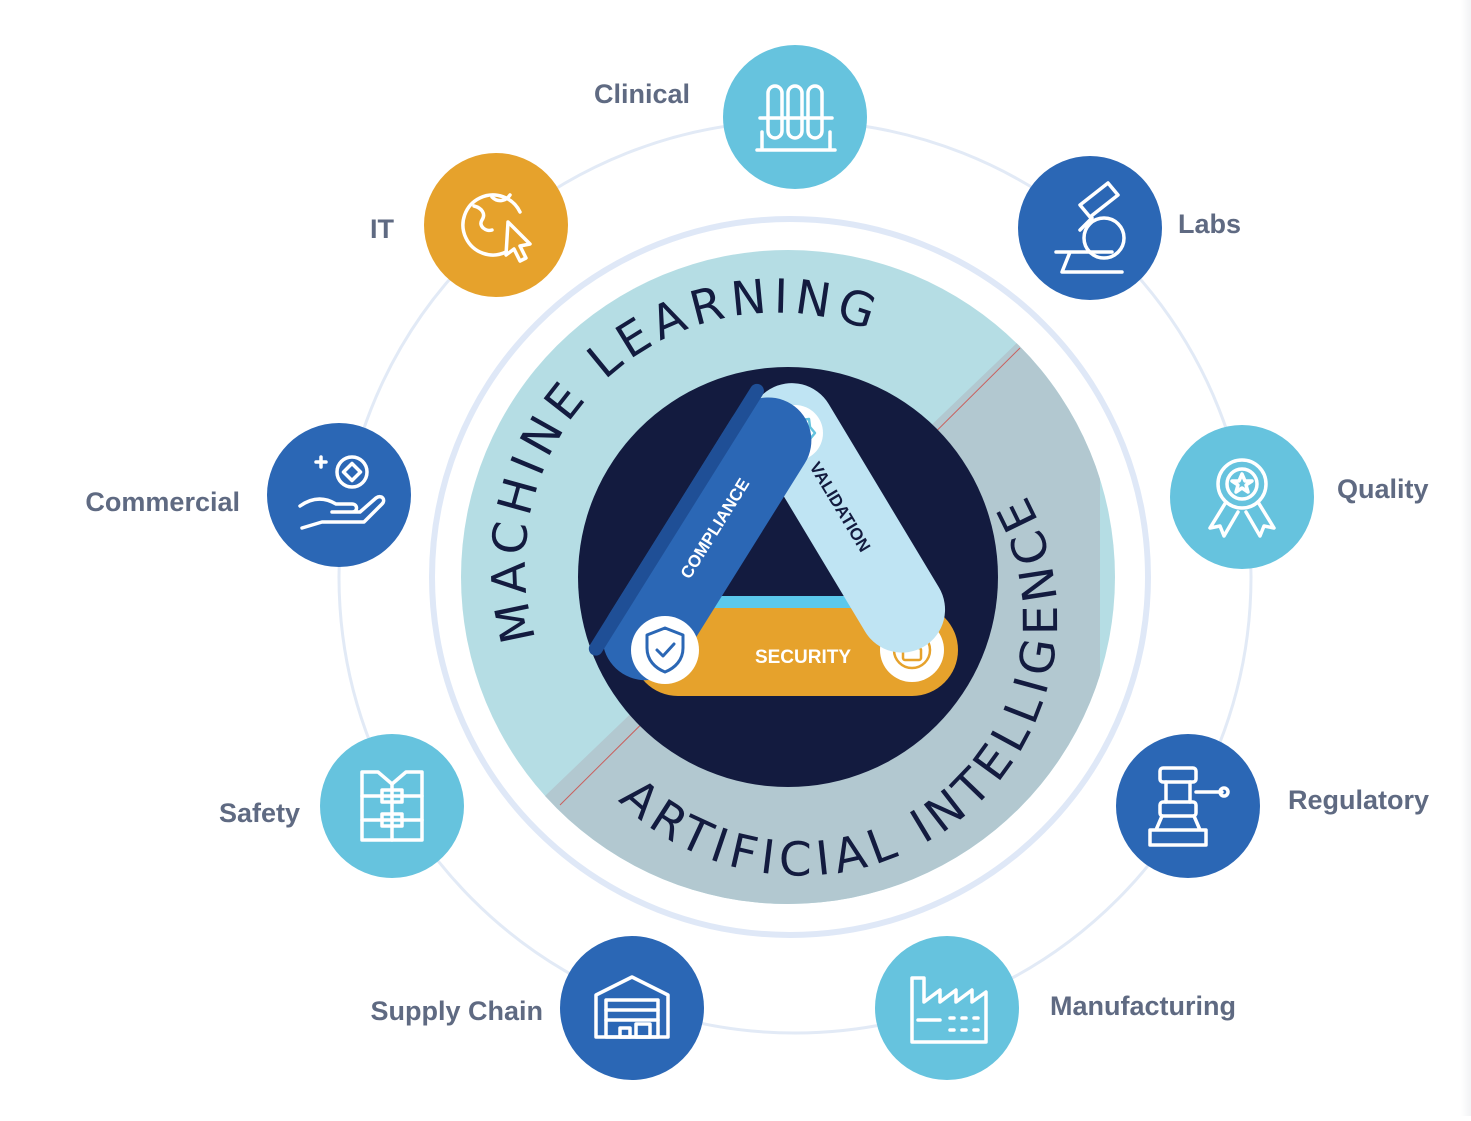 The image size is (1471, 1121). Describe the element at coordinates (1143, 1006) in the screenshot. I see `manufacturing-label: Manufacturing` at that location.